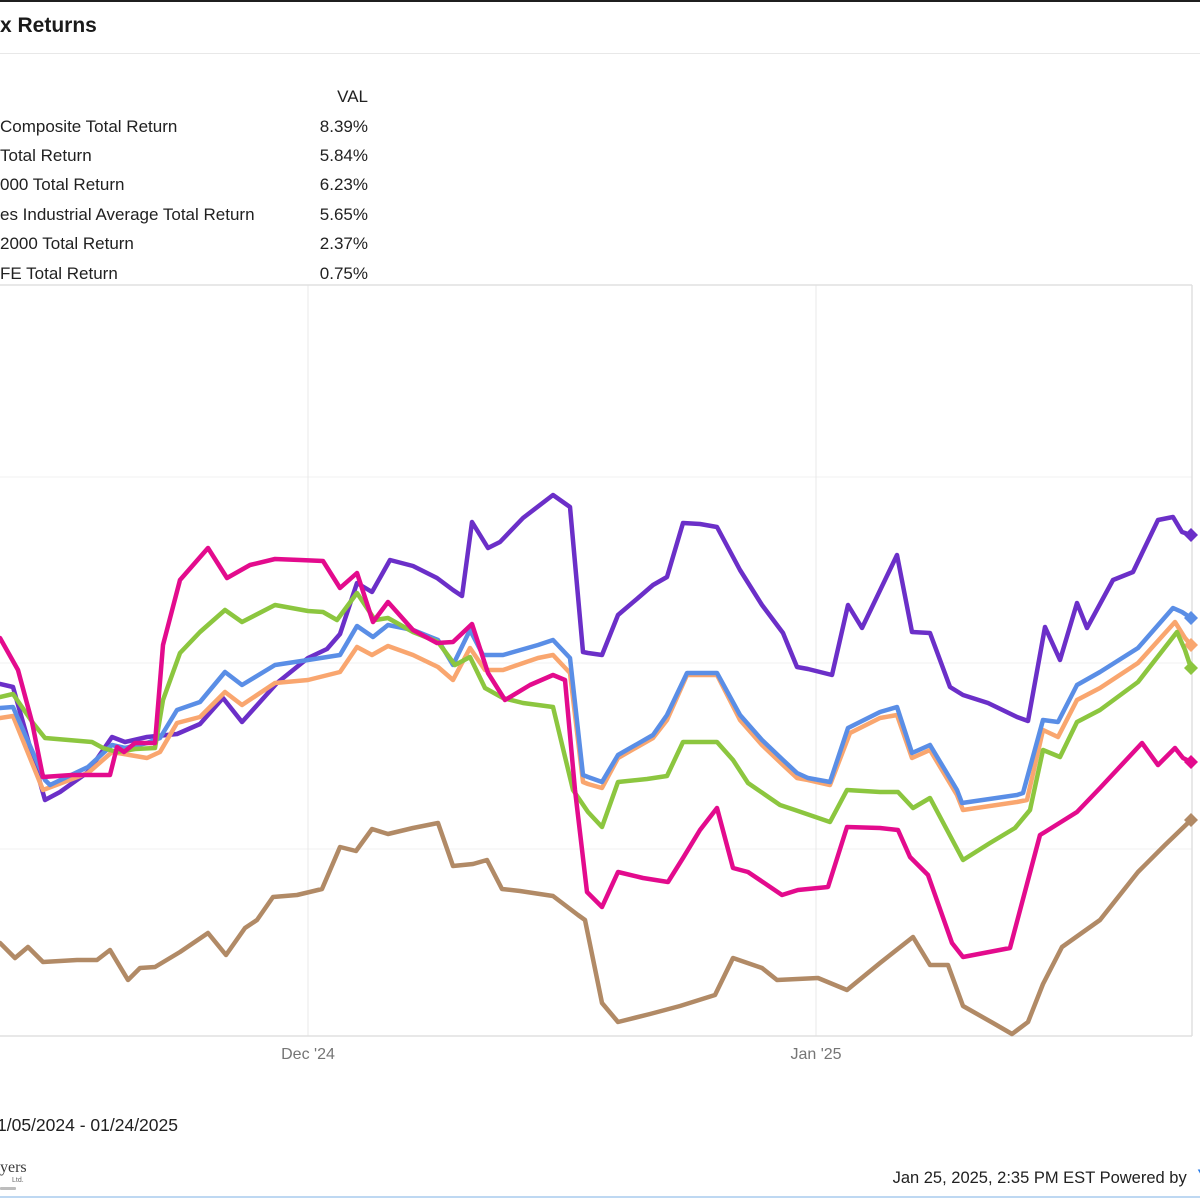  I want to click on series-end-marker-brown, so click(1191, 820).